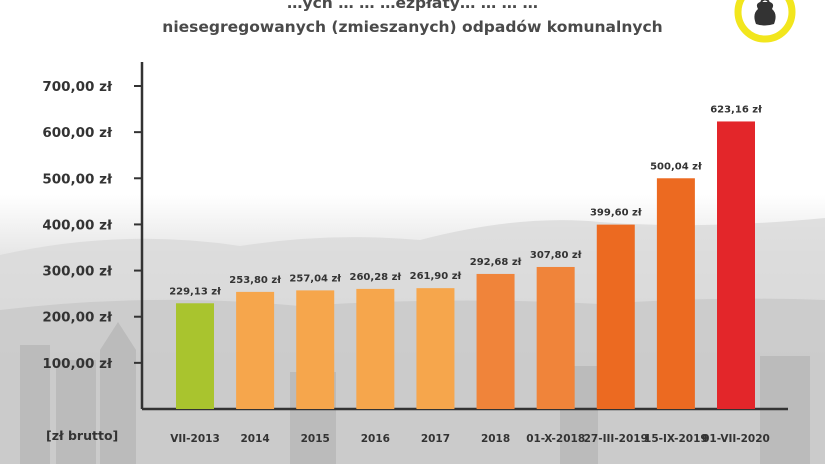 Image resolution: width=825 pixels, height=464 pixels. I want to click on x-tick-label: VII-2013, so click(195, 439).